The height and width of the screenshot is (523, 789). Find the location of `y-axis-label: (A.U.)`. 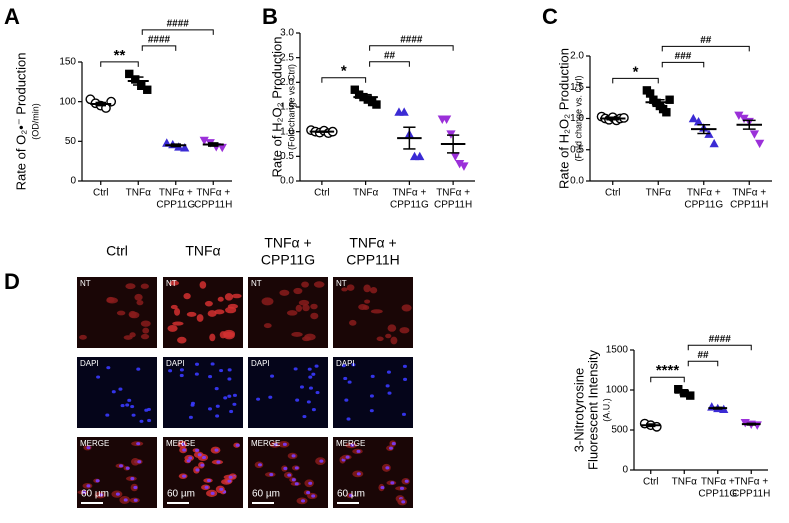

y-axis-label: (A.U.) is located at coordinates (606, 410).